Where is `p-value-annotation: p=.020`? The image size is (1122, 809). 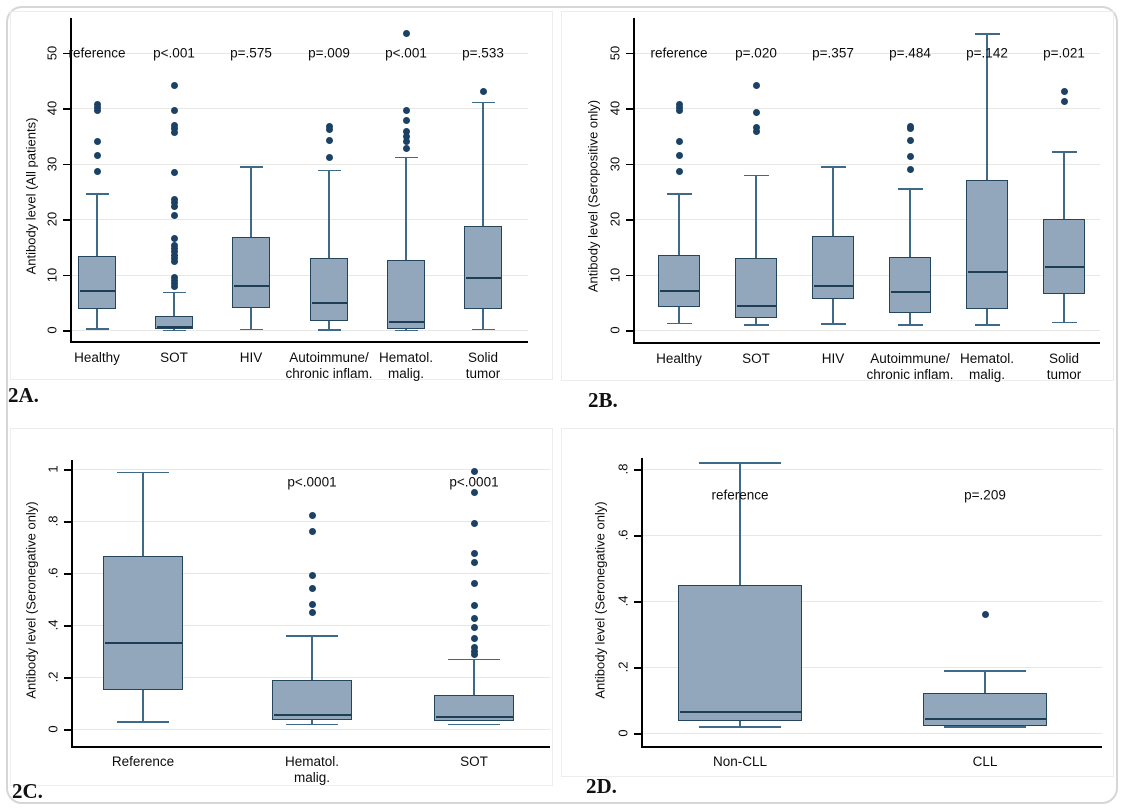 p-value-annotation: p=.020 is located at coordinates (756, 52).